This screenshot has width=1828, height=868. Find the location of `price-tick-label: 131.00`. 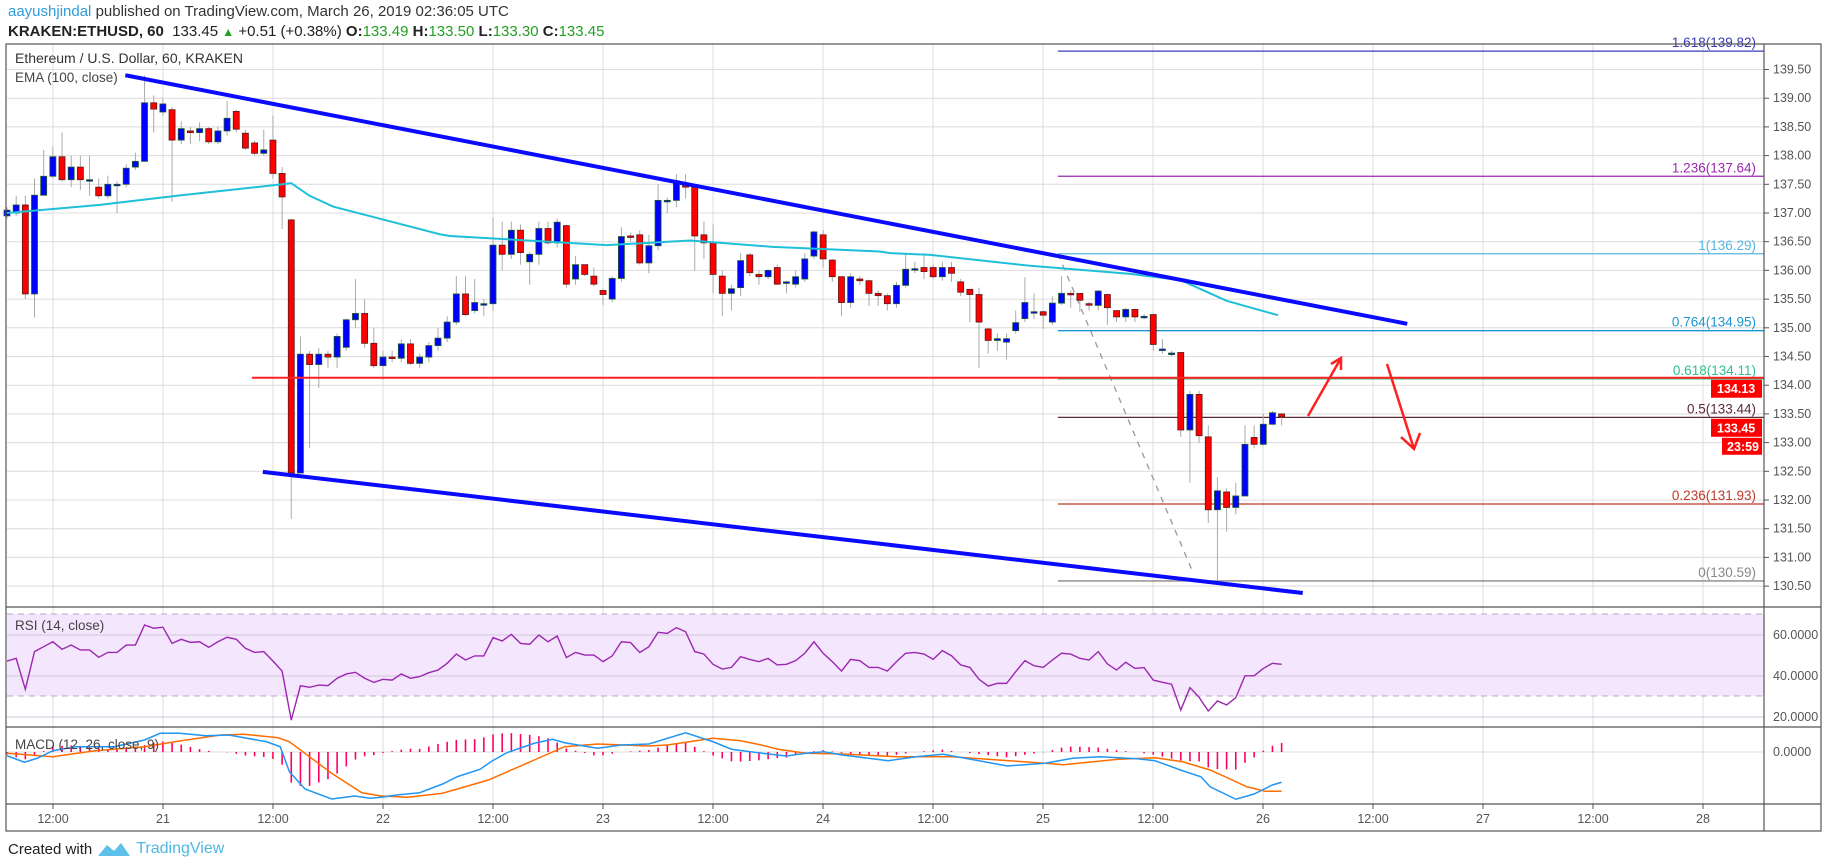

price-tick-label: 131.00 is located at coordinates (1792, 557).